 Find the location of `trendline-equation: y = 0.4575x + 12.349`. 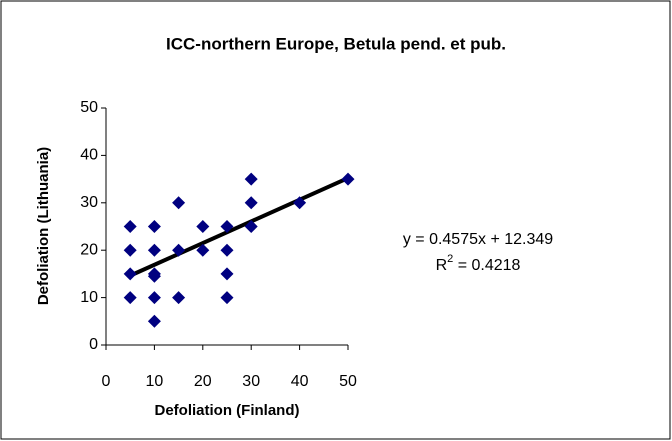

trendline-equation: y = 0.4575x + 12.349 is located at coordinates (478, 239).